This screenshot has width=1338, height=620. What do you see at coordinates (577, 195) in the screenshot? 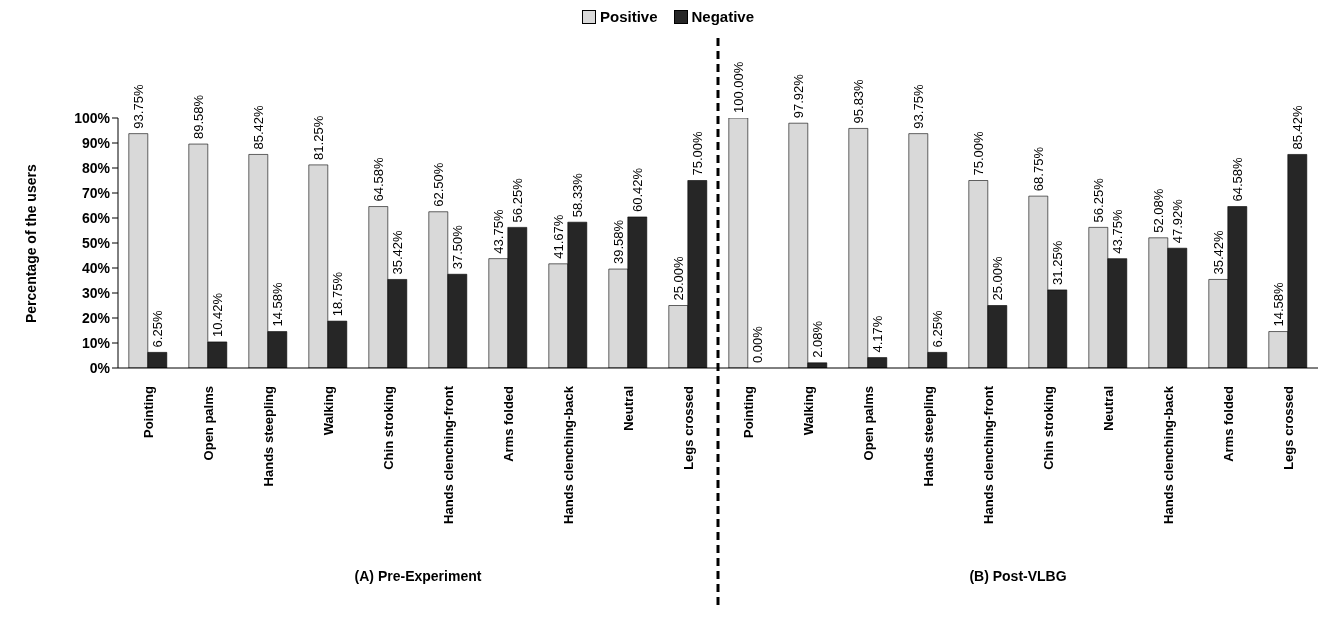
I see `data-label: 58.33%` at bounding box center [577, 195].